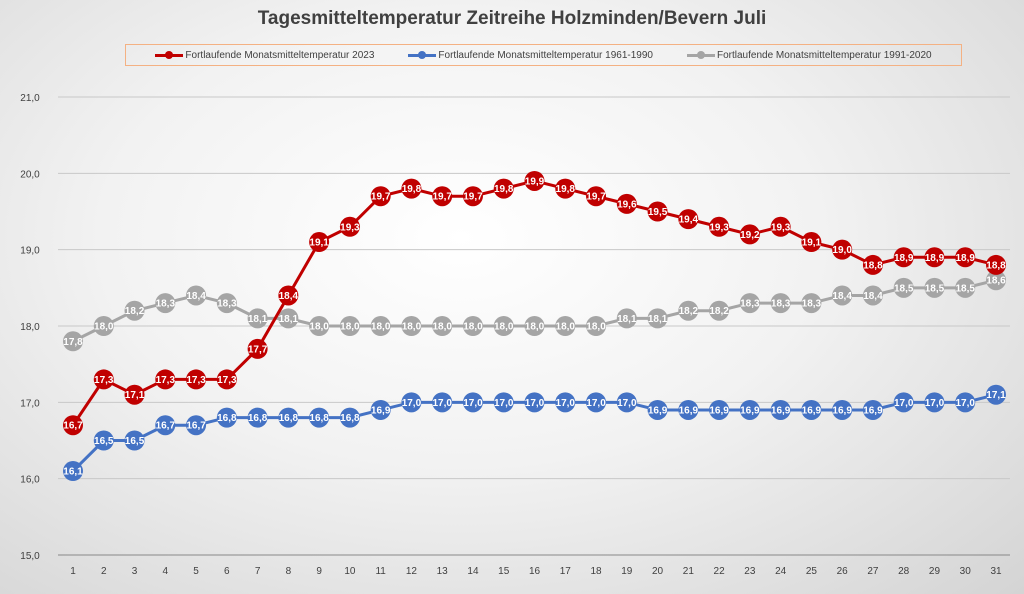 Image resolution: width=1024 pixels, height=594 pixels. I want to click on data-label: 19,6, so click(627, 204).